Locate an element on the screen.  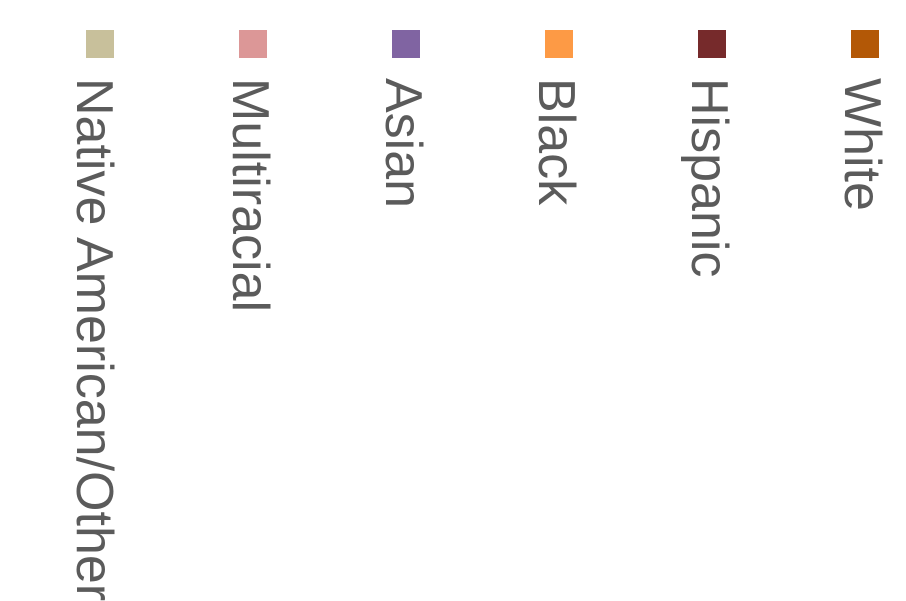
legend-label: White is located at coordinates (862, 144).